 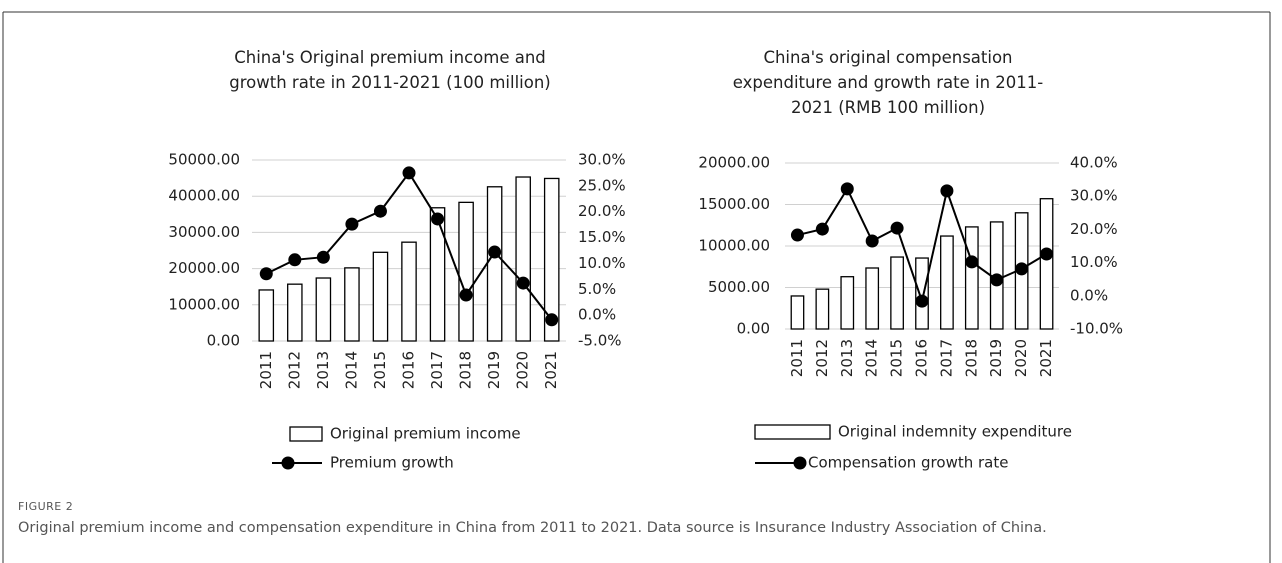 What do you see at coordinates (425, 434) in the screenshot?
I see `legend-label: Original premium income` at bounding box center [425, 434].